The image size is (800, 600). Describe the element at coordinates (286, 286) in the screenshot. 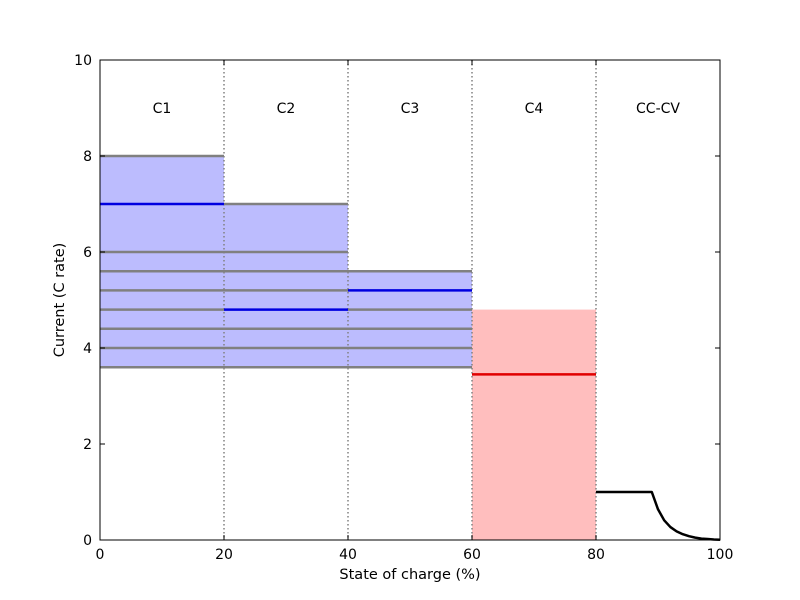

I see `stage-band-c2` at that location.